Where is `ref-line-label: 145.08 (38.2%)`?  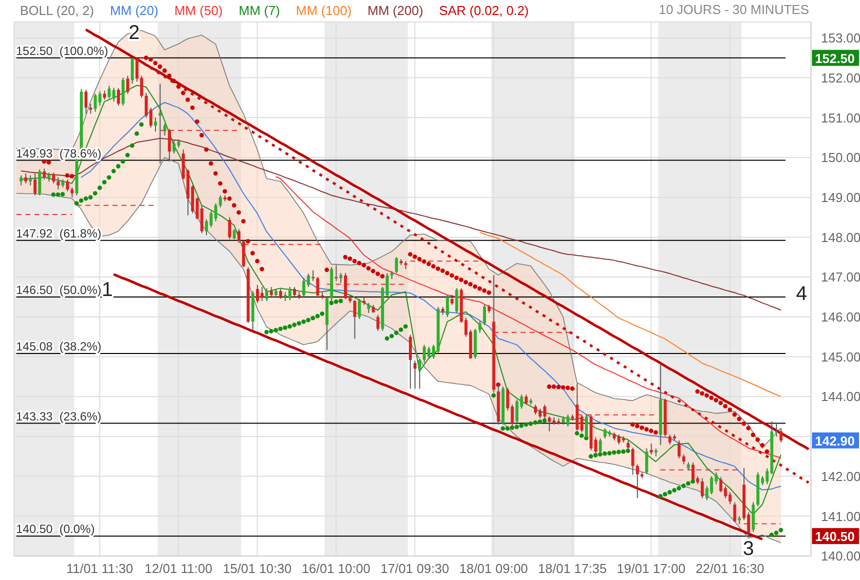 ref-line-label: 145.08 (38.2%) is located at coordinates (59, 347).